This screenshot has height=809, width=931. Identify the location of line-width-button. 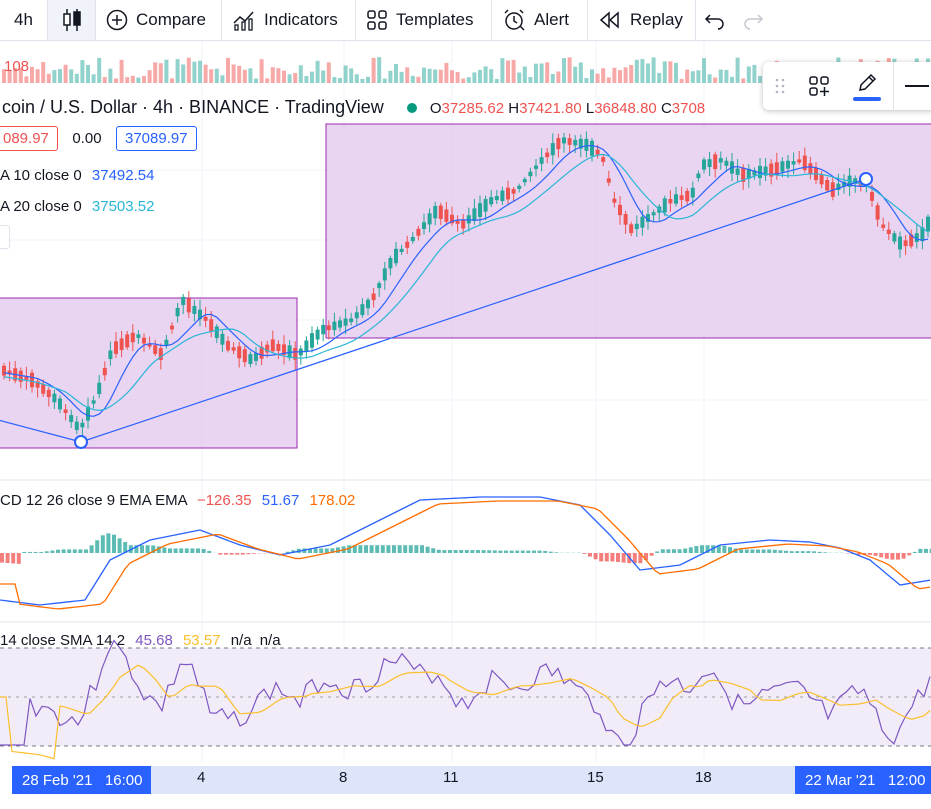
(912, 86).